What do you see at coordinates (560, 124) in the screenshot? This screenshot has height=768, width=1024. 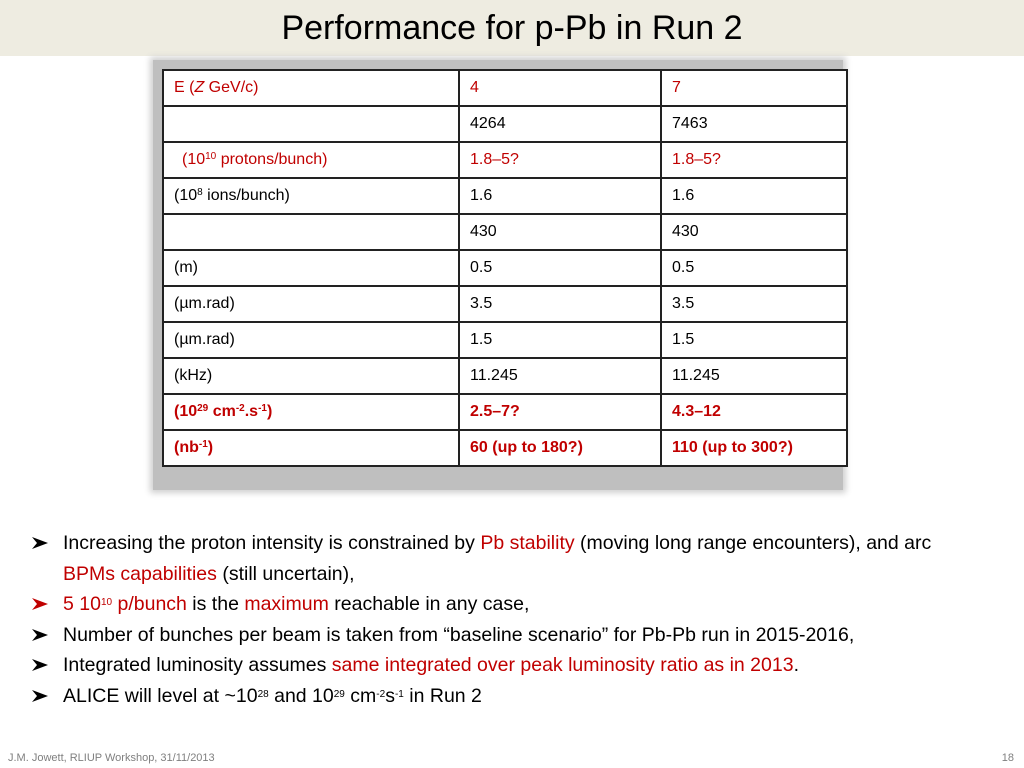 I see `table-cell: 4264` at bounding box center [560, 124].